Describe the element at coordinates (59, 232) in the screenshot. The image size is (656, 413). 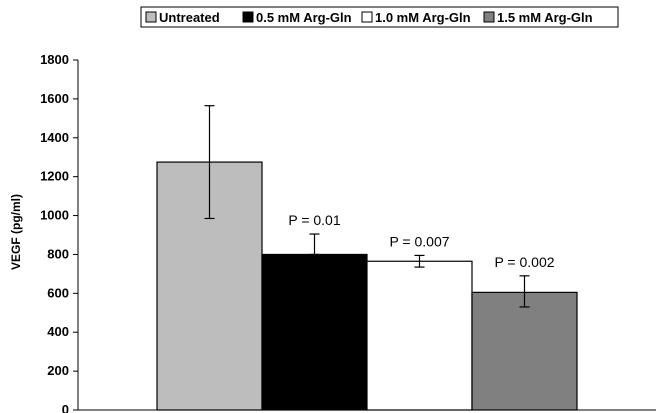
I see `y-axis-ticks: 0 200 400 600 800 1000 1200 1400 1600 1800` at that location.